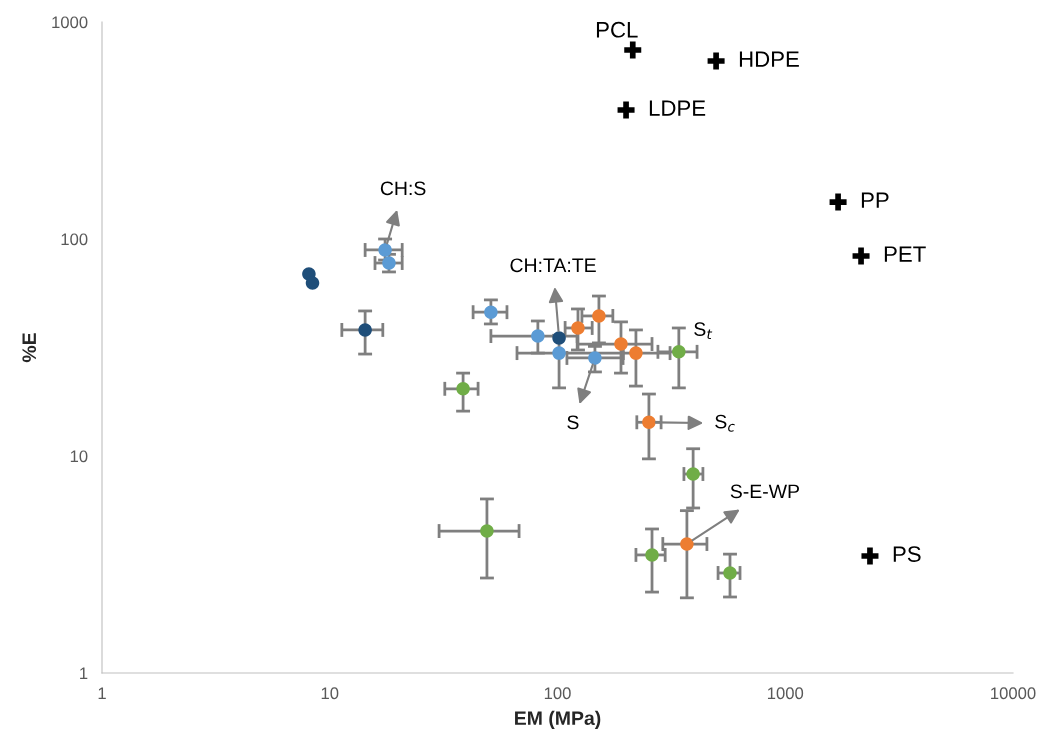  What do you see at coordinates (703, 331) in the screenshot?
I see `annotation: S$_{t}$` at bounding box center [703, 331].